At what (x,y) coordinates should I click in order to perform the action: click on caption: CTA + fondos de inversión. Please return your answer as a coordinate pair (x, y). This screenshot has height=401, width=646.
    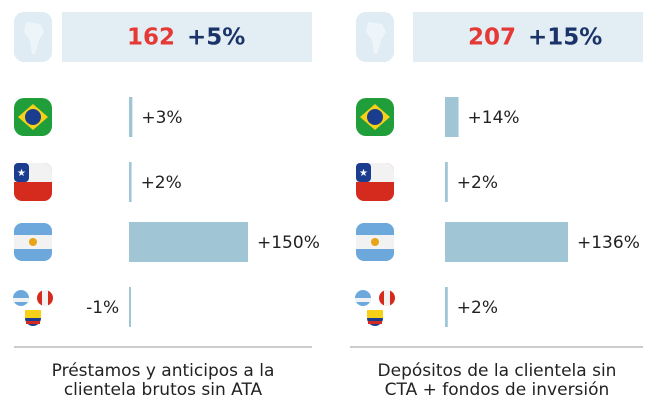
    Looking at the image, I should click on (497, 390).